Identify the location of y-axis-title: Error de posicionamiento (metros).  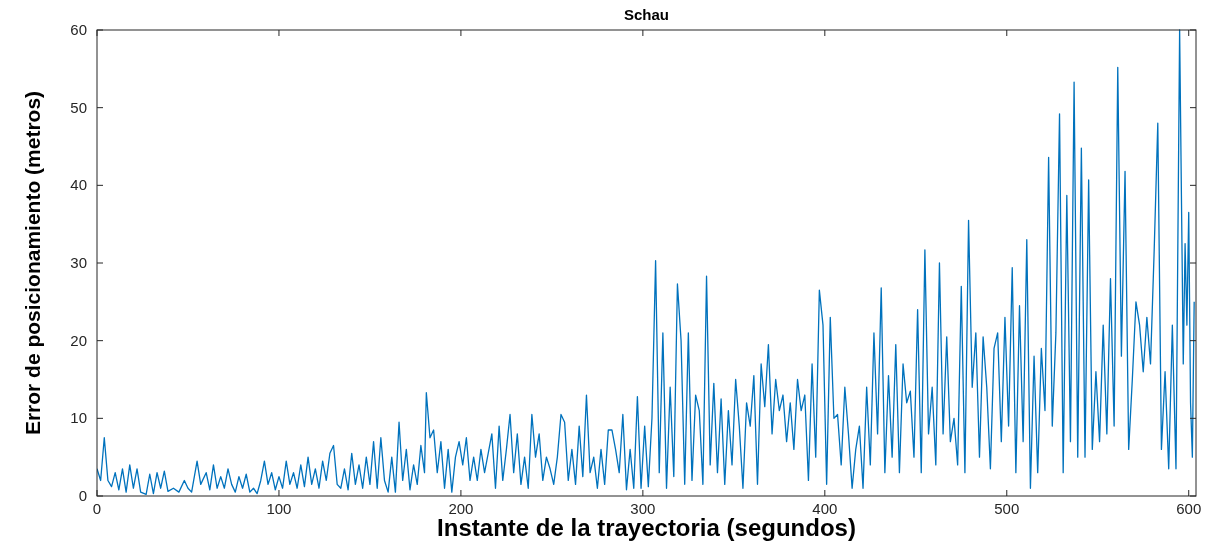
(32, 263).